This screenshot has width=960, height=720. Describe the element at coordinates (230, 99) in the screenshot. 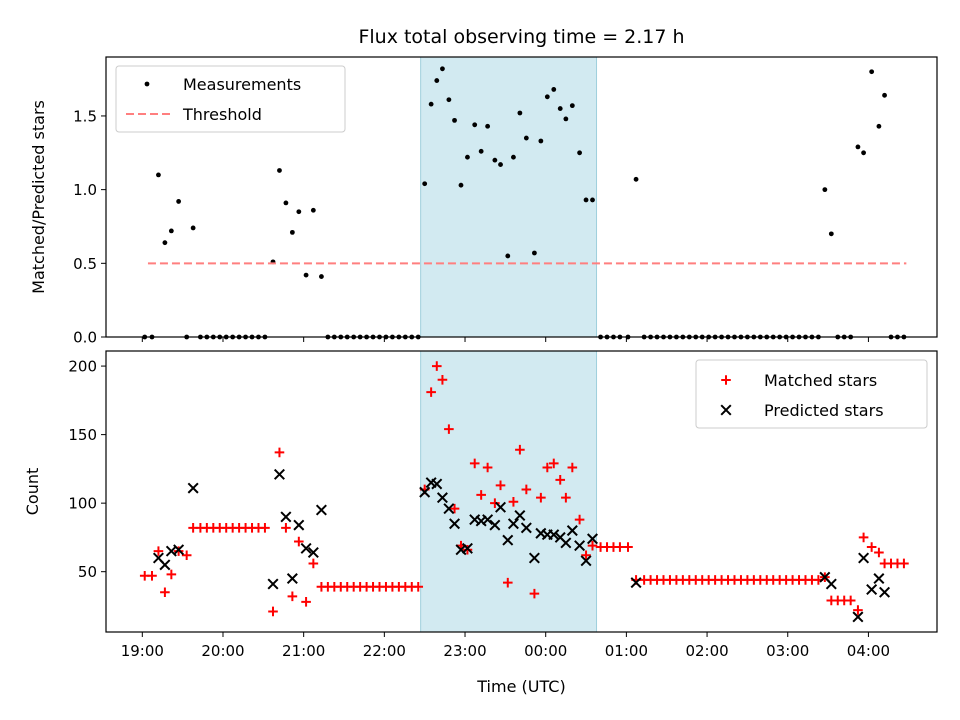

I see `top-legend-box` at that location.